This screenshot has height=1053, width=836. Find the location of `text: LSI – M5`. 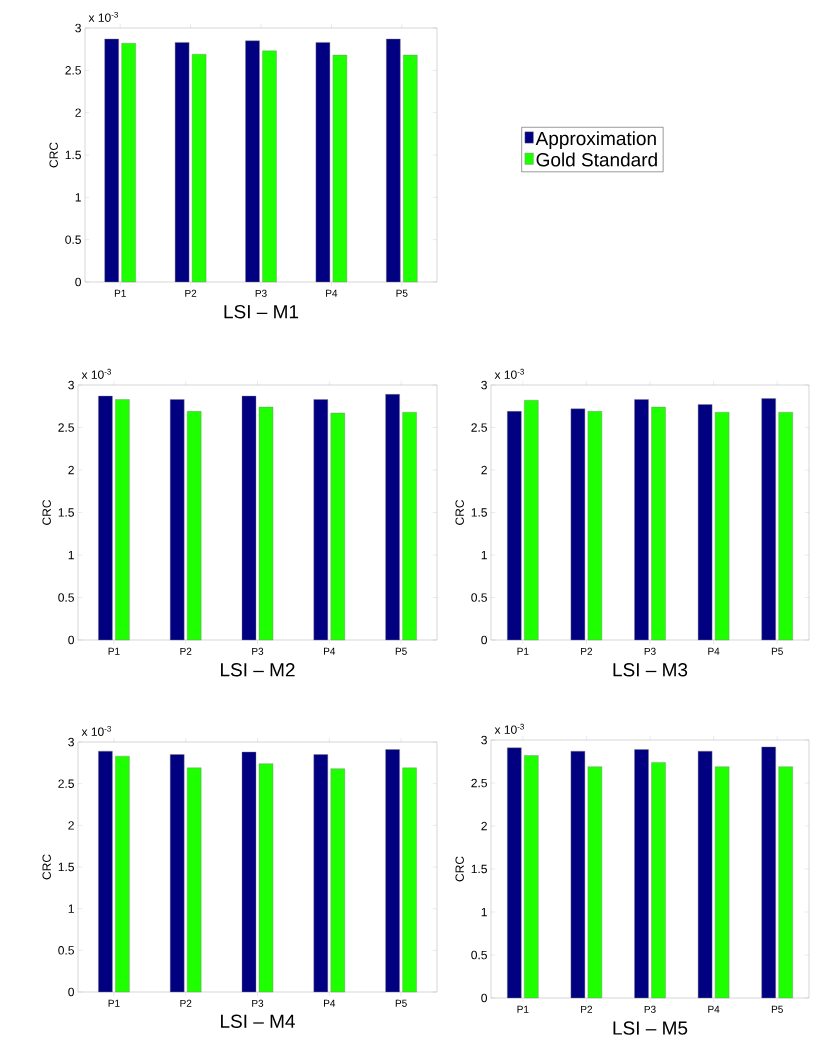

text: LSI – M5 is located at coordinates (650, 1028).